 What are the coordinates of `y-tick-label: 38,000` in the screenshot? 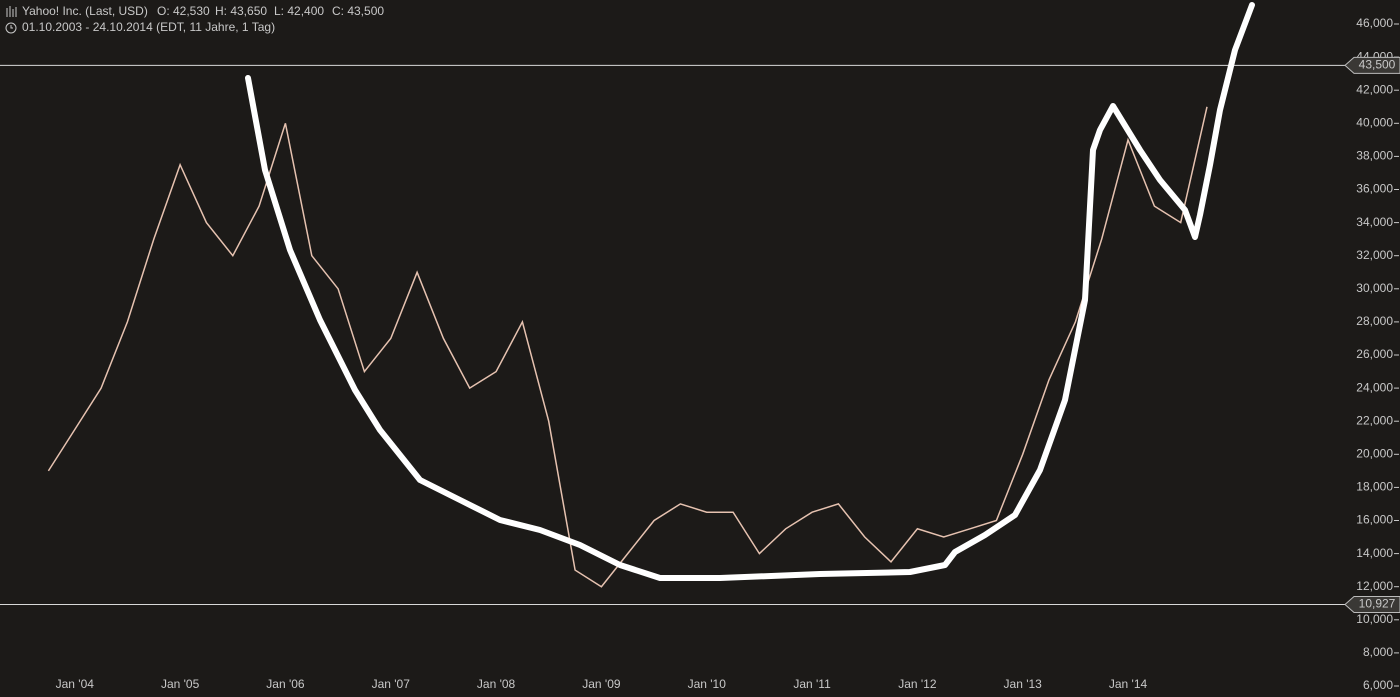 It's located at (1374, 156).